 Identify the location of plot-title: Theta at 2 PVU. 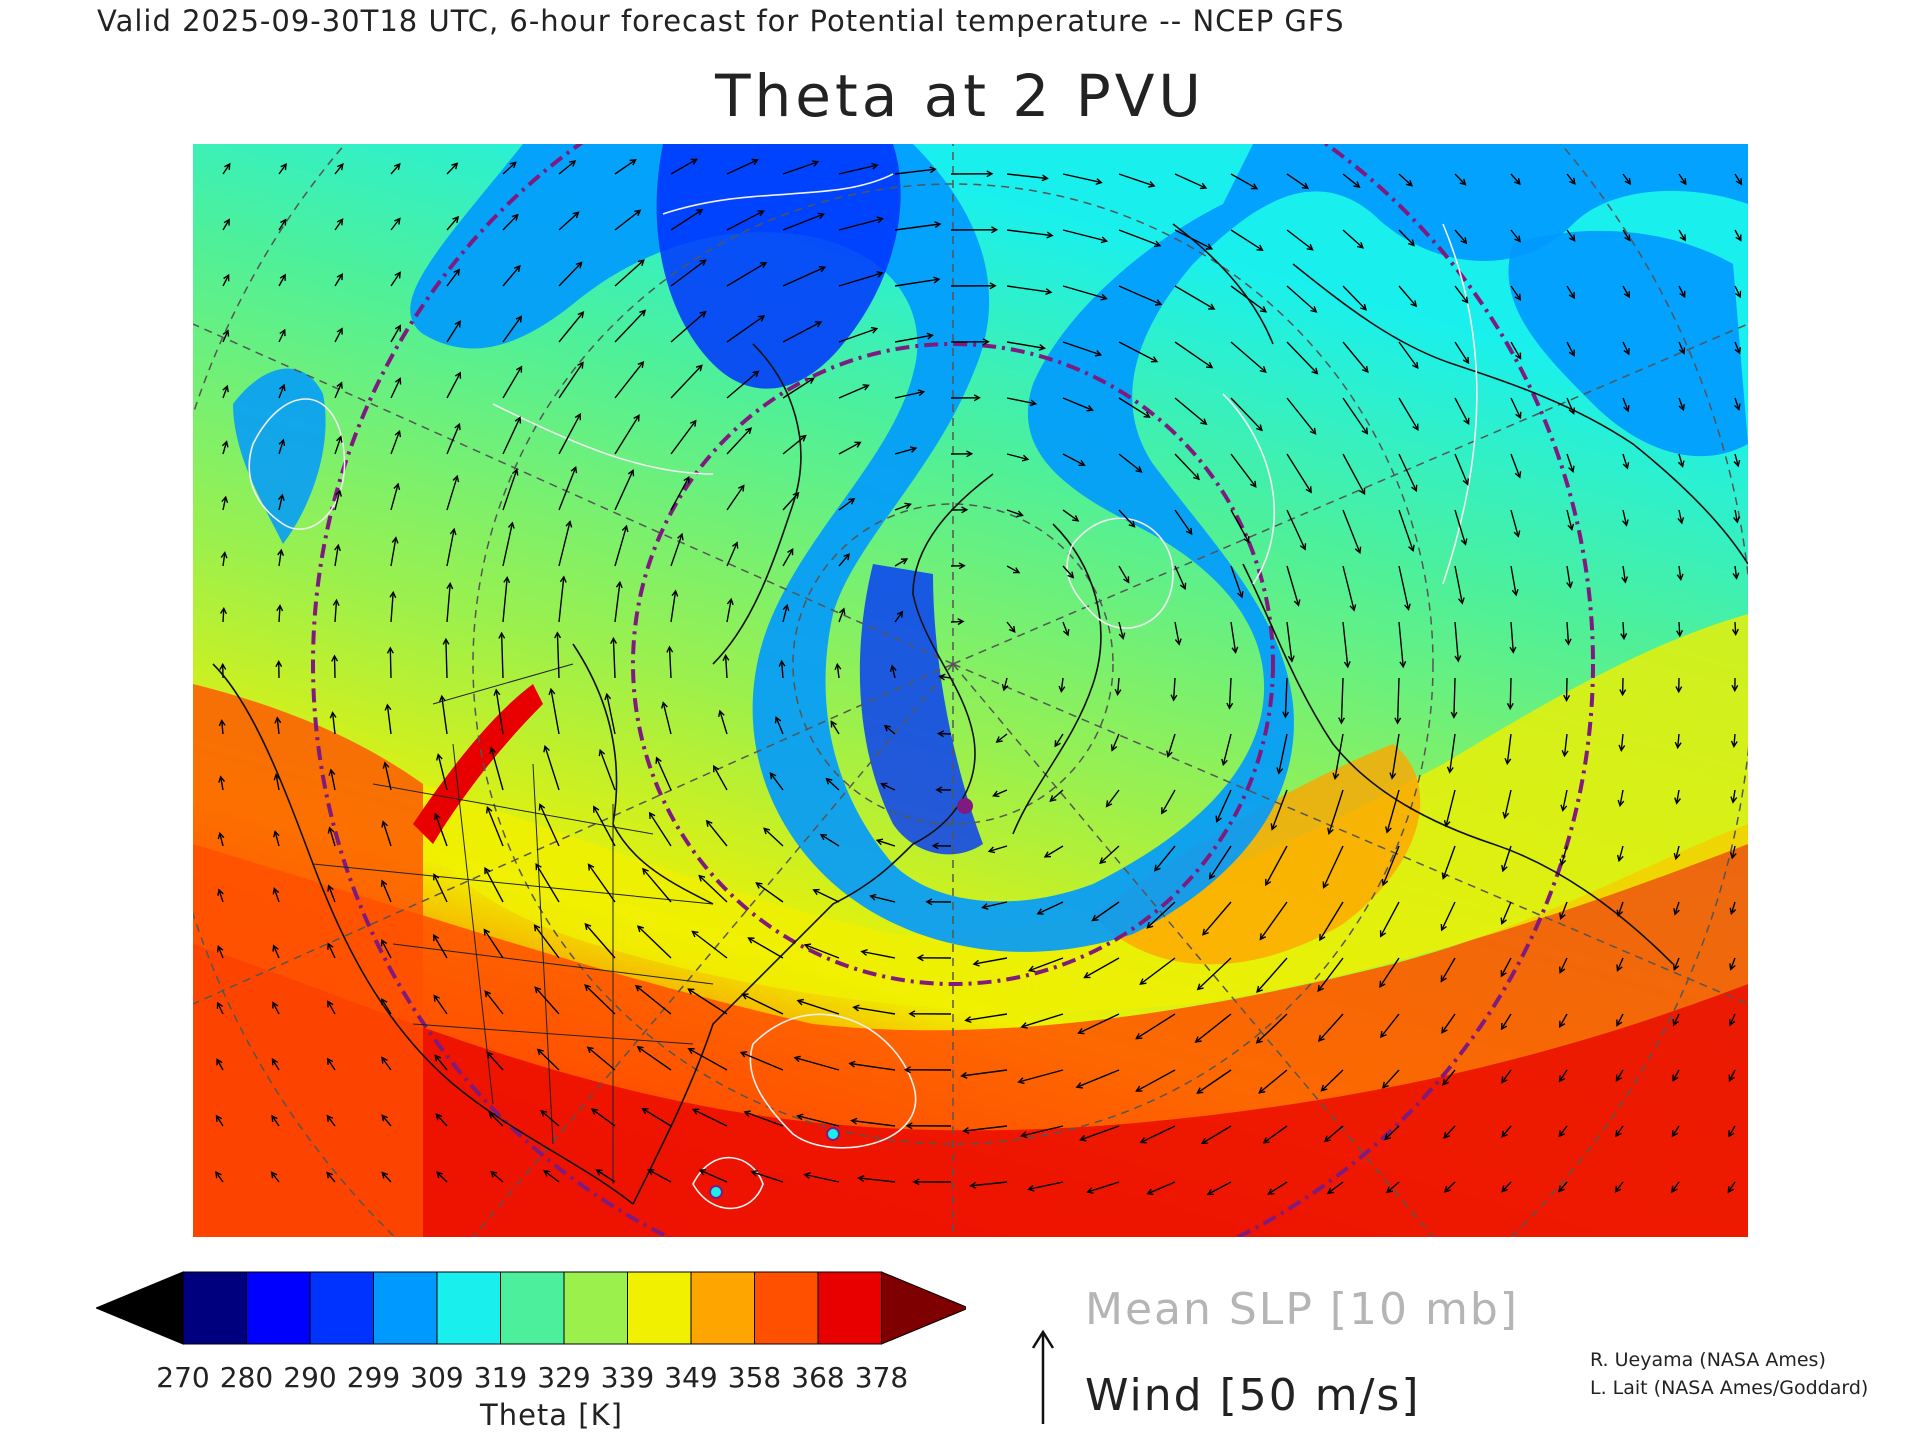
(960, 96).